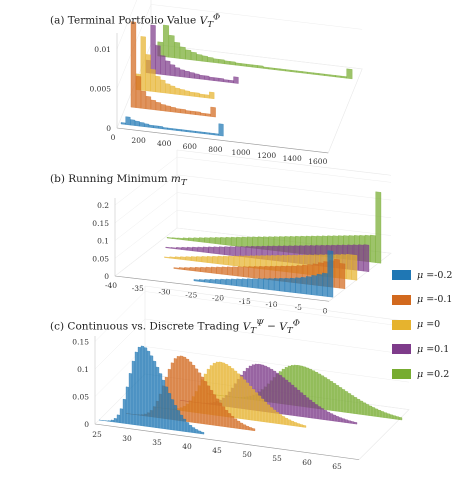 The image size is (471, 485). What do you see at coordinates (222, 288) in the screenshot?
I see `panel-b-x-axis` at bounding box center [222, 288].